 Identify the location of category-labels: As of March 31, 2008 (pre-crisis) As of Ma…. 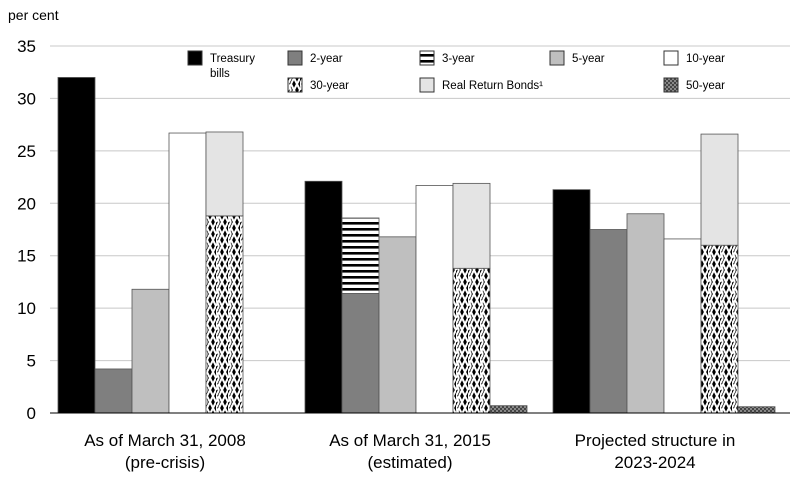
(409, 451).